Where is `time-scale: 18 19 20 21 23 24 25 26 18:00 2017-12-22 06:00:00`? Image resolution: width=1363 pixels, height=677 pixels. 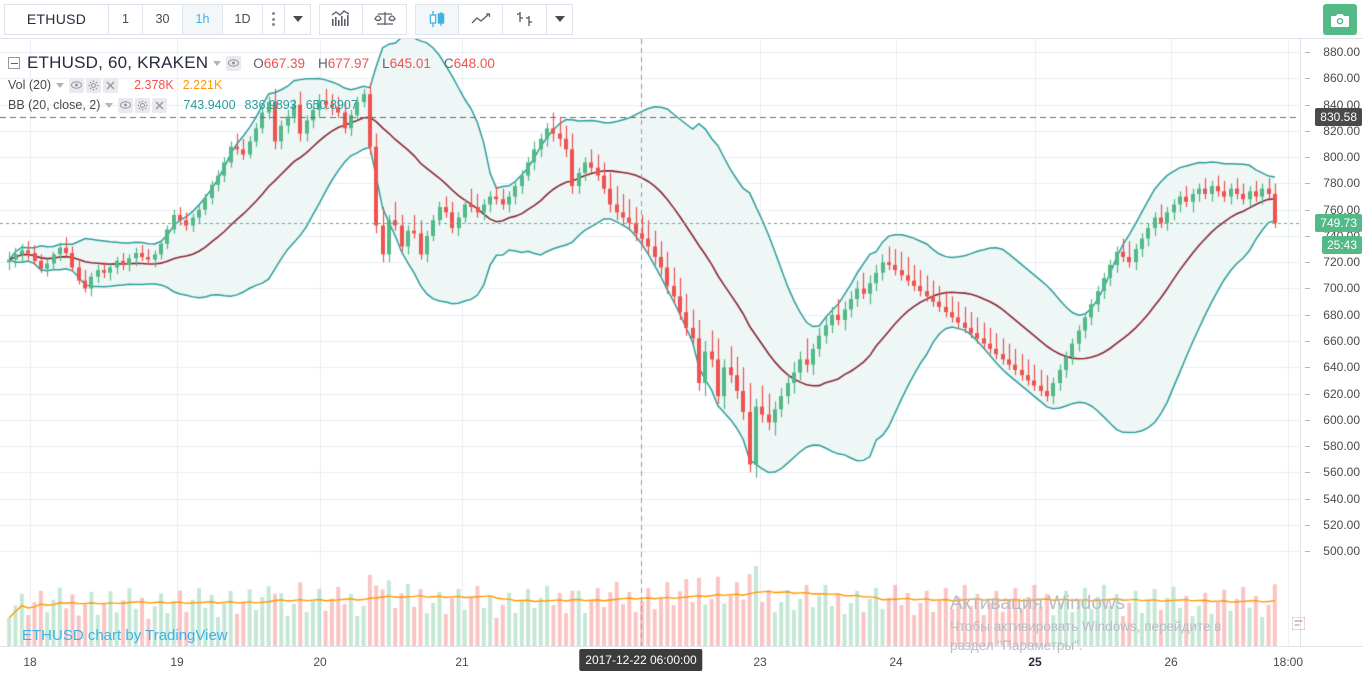
time-scale: 18 19 20 21 23 24 25 26 18:00 2017-12-22 06:00:00 is located at coordinates (681, 661).